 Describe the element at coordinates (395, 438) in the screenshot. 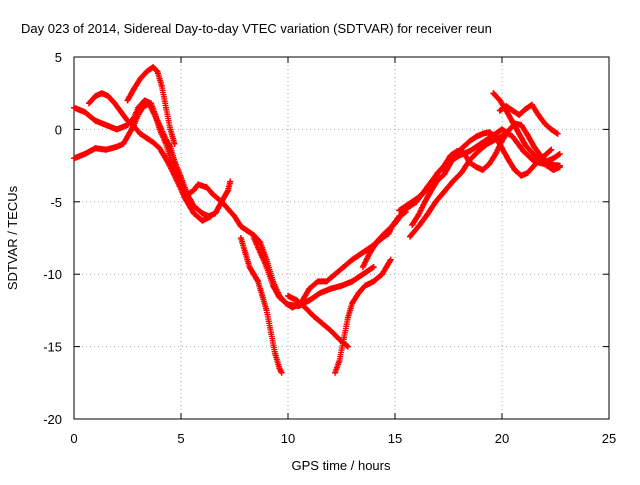

I see `x-tick-label-3: 15` at that location.